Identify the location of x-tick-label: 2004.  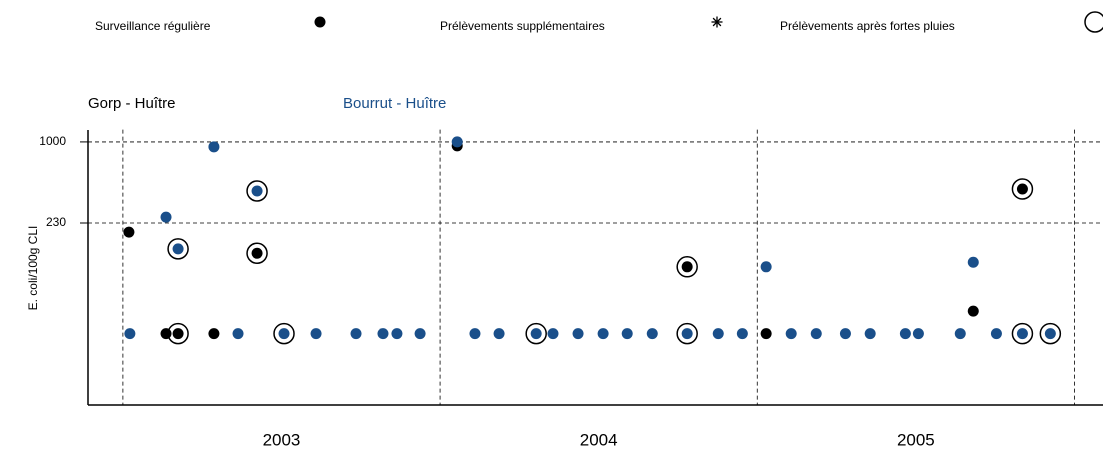
(599, 439).